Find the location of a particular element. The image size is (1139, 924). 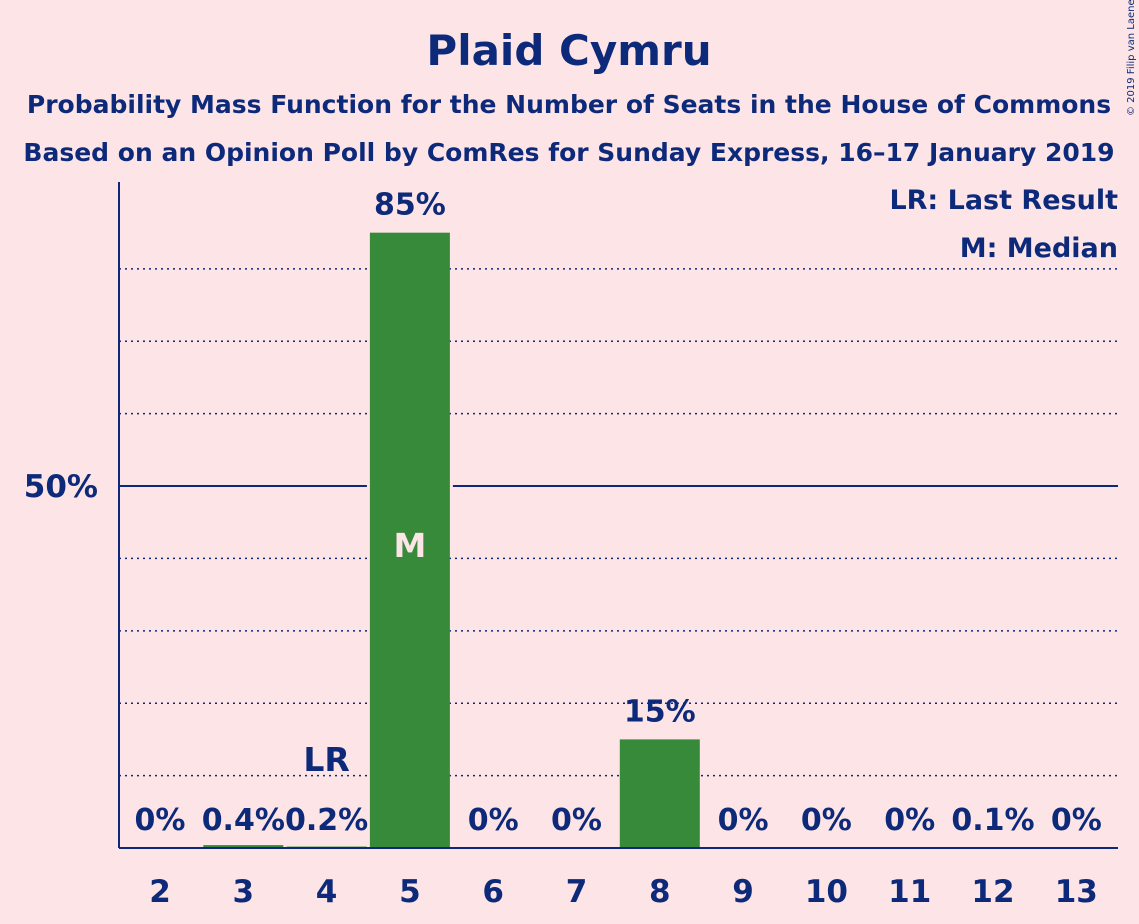

y-tick-label-50: 50% is located at coordinates (61, 487).